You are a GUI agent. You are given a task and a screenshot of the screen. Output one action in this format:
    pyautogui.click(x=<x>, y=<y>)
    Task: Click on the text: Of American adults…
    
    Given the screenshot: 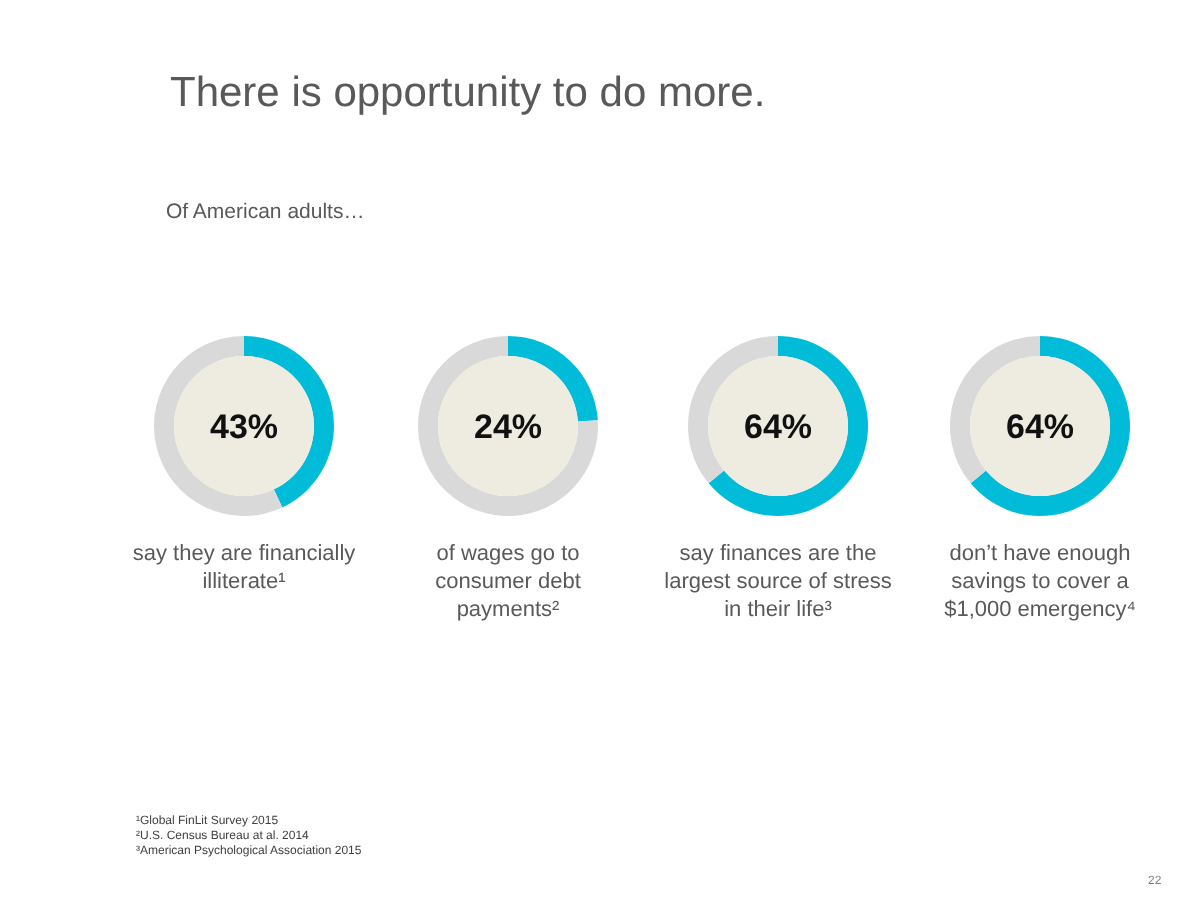 What is the action you would take?
    pyautogui.click(x=265, y=212)
    